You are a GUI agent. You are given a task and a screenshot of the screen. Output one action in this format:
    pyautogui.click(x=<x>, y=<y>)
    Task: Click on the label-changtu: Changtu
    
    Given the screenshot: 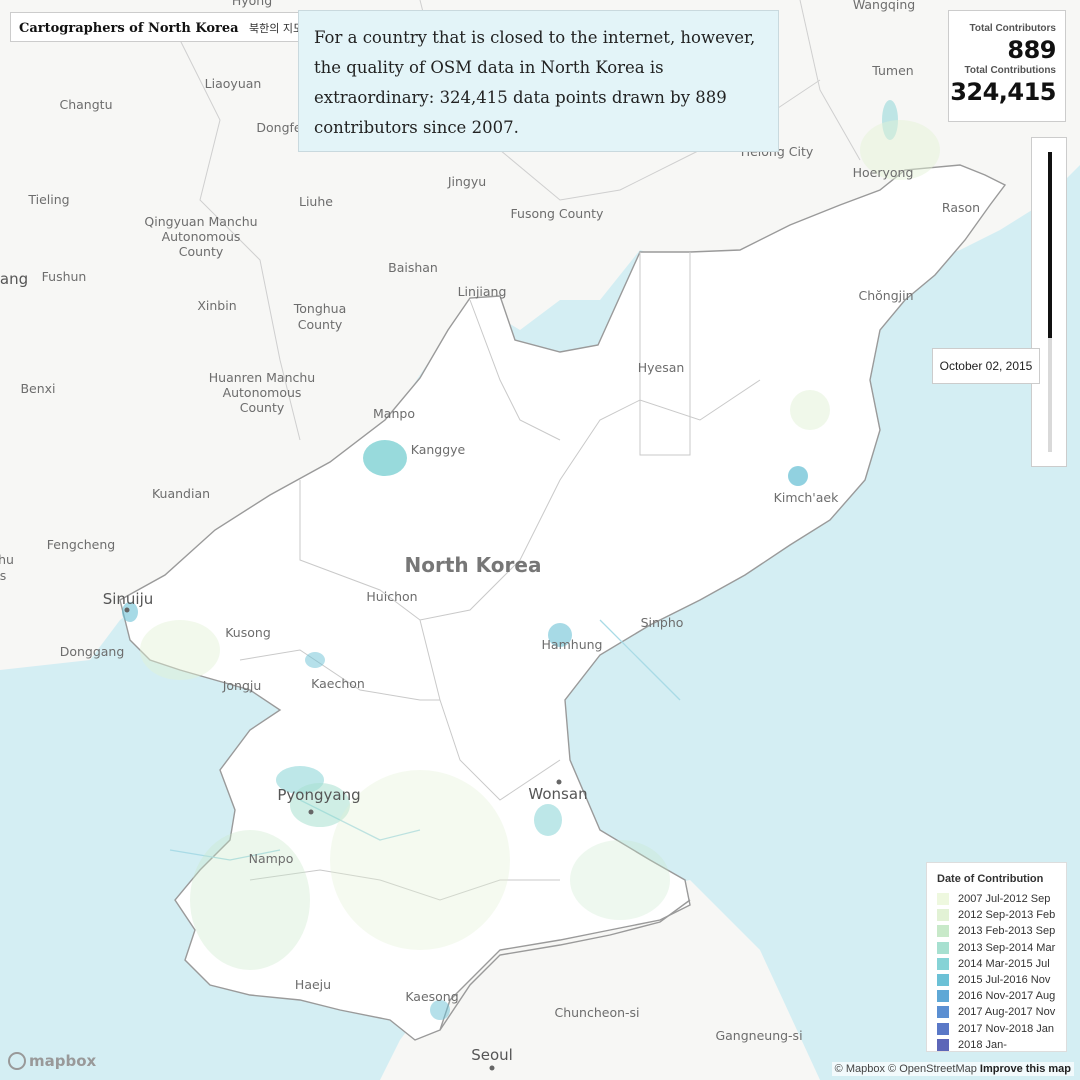 What is the action you would take?
    pyautogui.click(x=86, y=104)
    